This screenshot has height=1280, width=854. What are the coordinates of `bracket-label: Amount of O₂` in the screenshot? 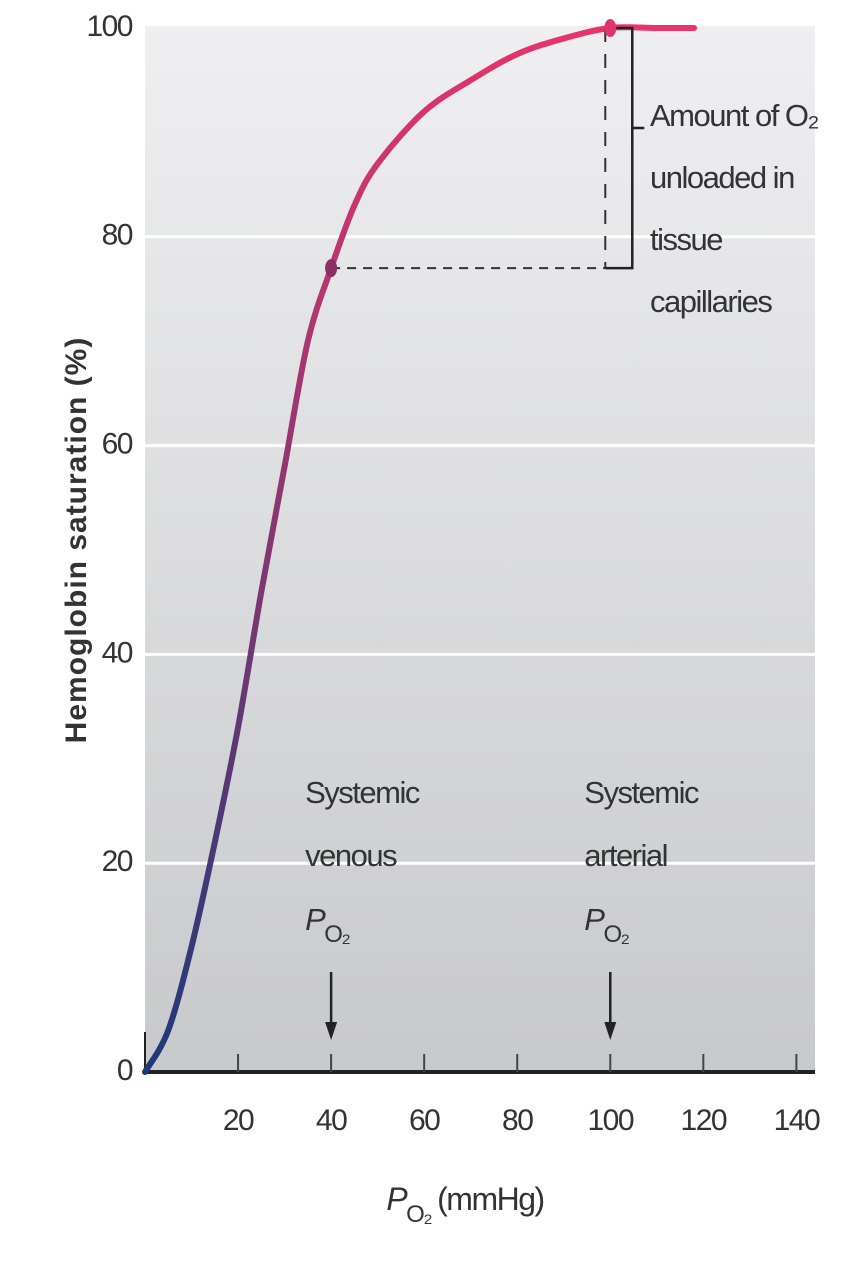 It's located at (734, 115).